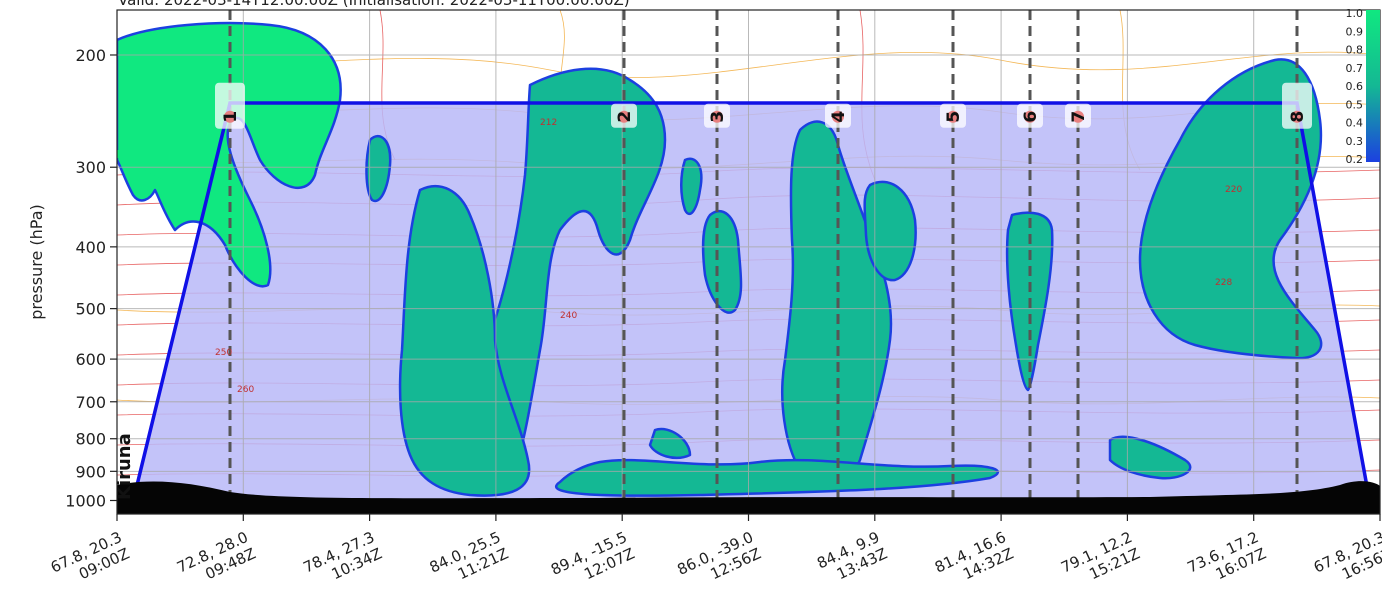 The width and height of the screenshot is (1382, 594). Describe the element at coordinates (1355, 31) in the screenshot. I see `colorbar-tick-label: 0.9` at that location.